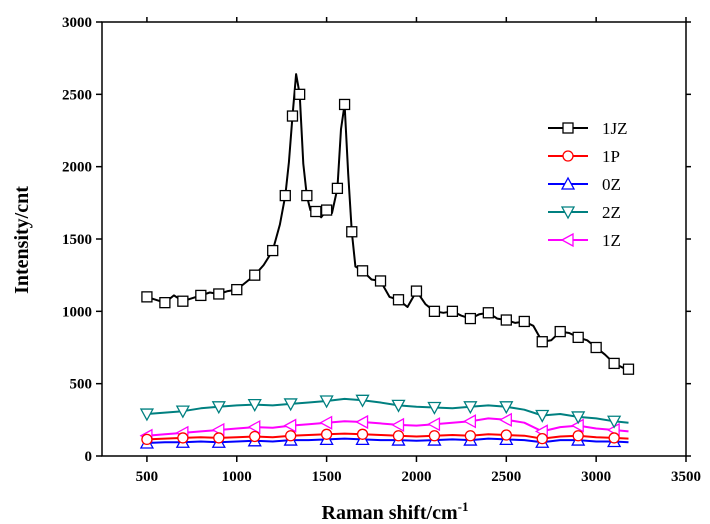 Image resolution: width=710 pixels, height=524 pixels. What do you see at coordinates (387, 427) in the screenshot?
I see `series-line-1Z` at bounding box center [387, 427].